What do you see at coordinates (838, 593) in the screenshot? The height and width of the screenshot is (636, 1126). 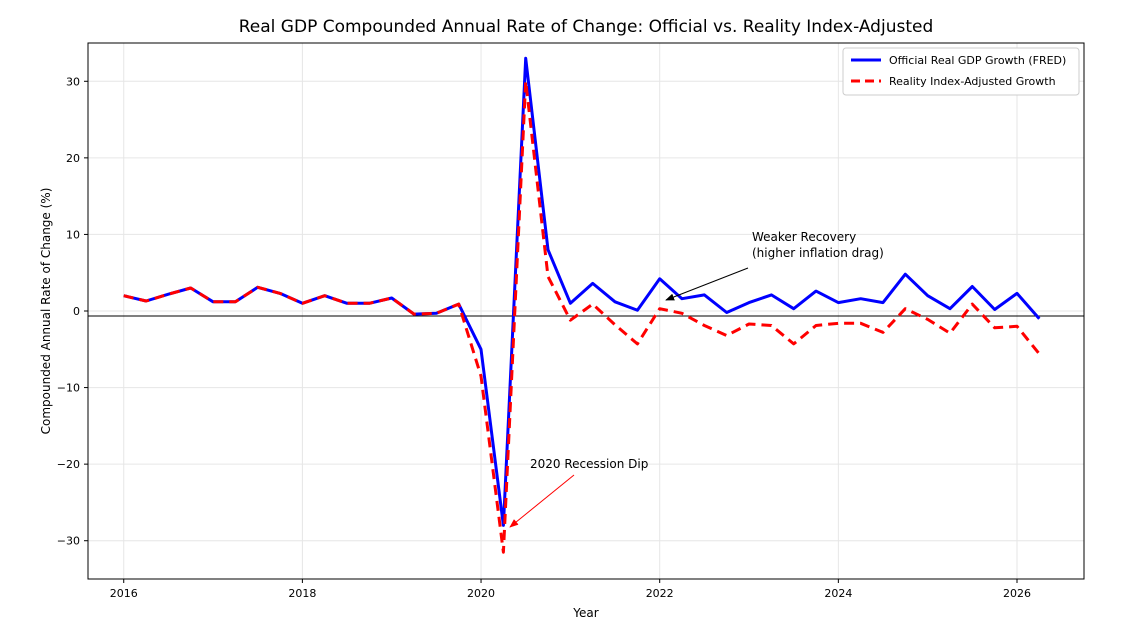 I see `x-tick-label: 2024` at bounding box center [838, 593].